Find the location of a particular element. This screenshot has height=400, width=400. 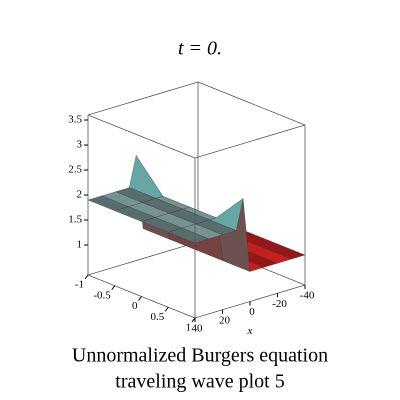

y-tick-label: 0 is located at coordinates (135, 306).